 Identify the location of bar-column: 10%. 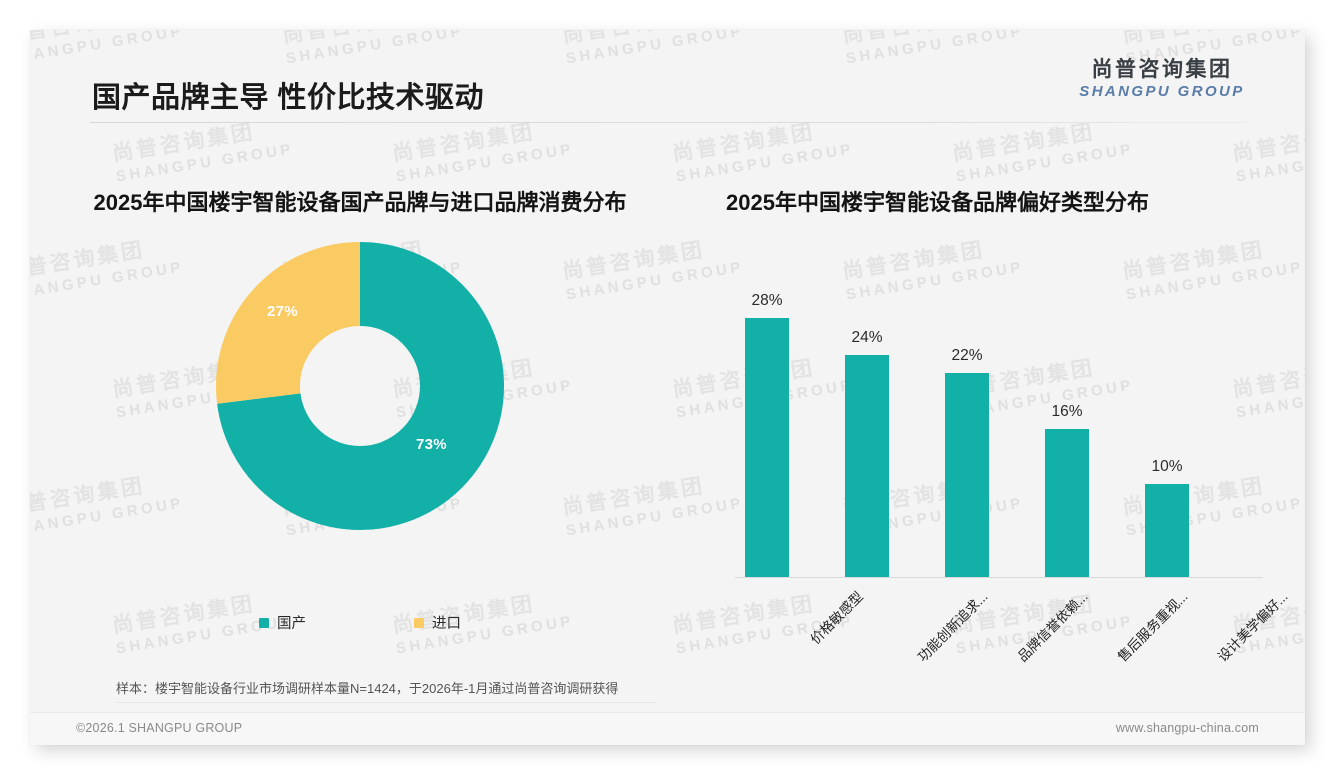
(1167, 407).